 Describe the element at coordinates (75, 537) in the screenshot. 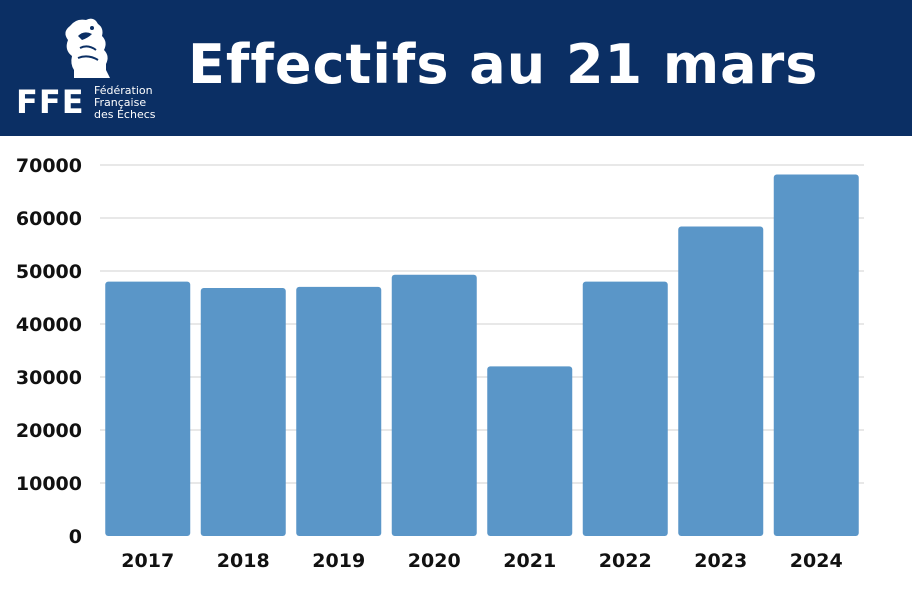

I see `y-tick-label: 0` at that location.